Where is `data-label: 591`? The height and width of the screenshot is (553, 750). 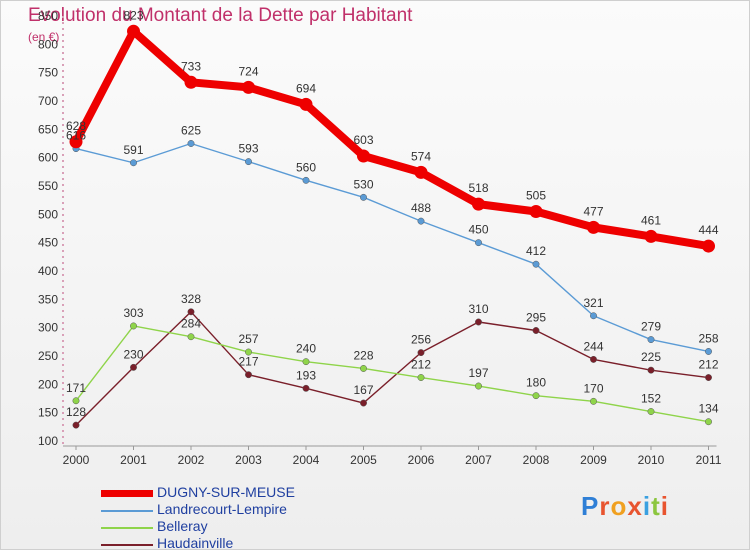 data-label: 591 is located at coordinates (133, 150).